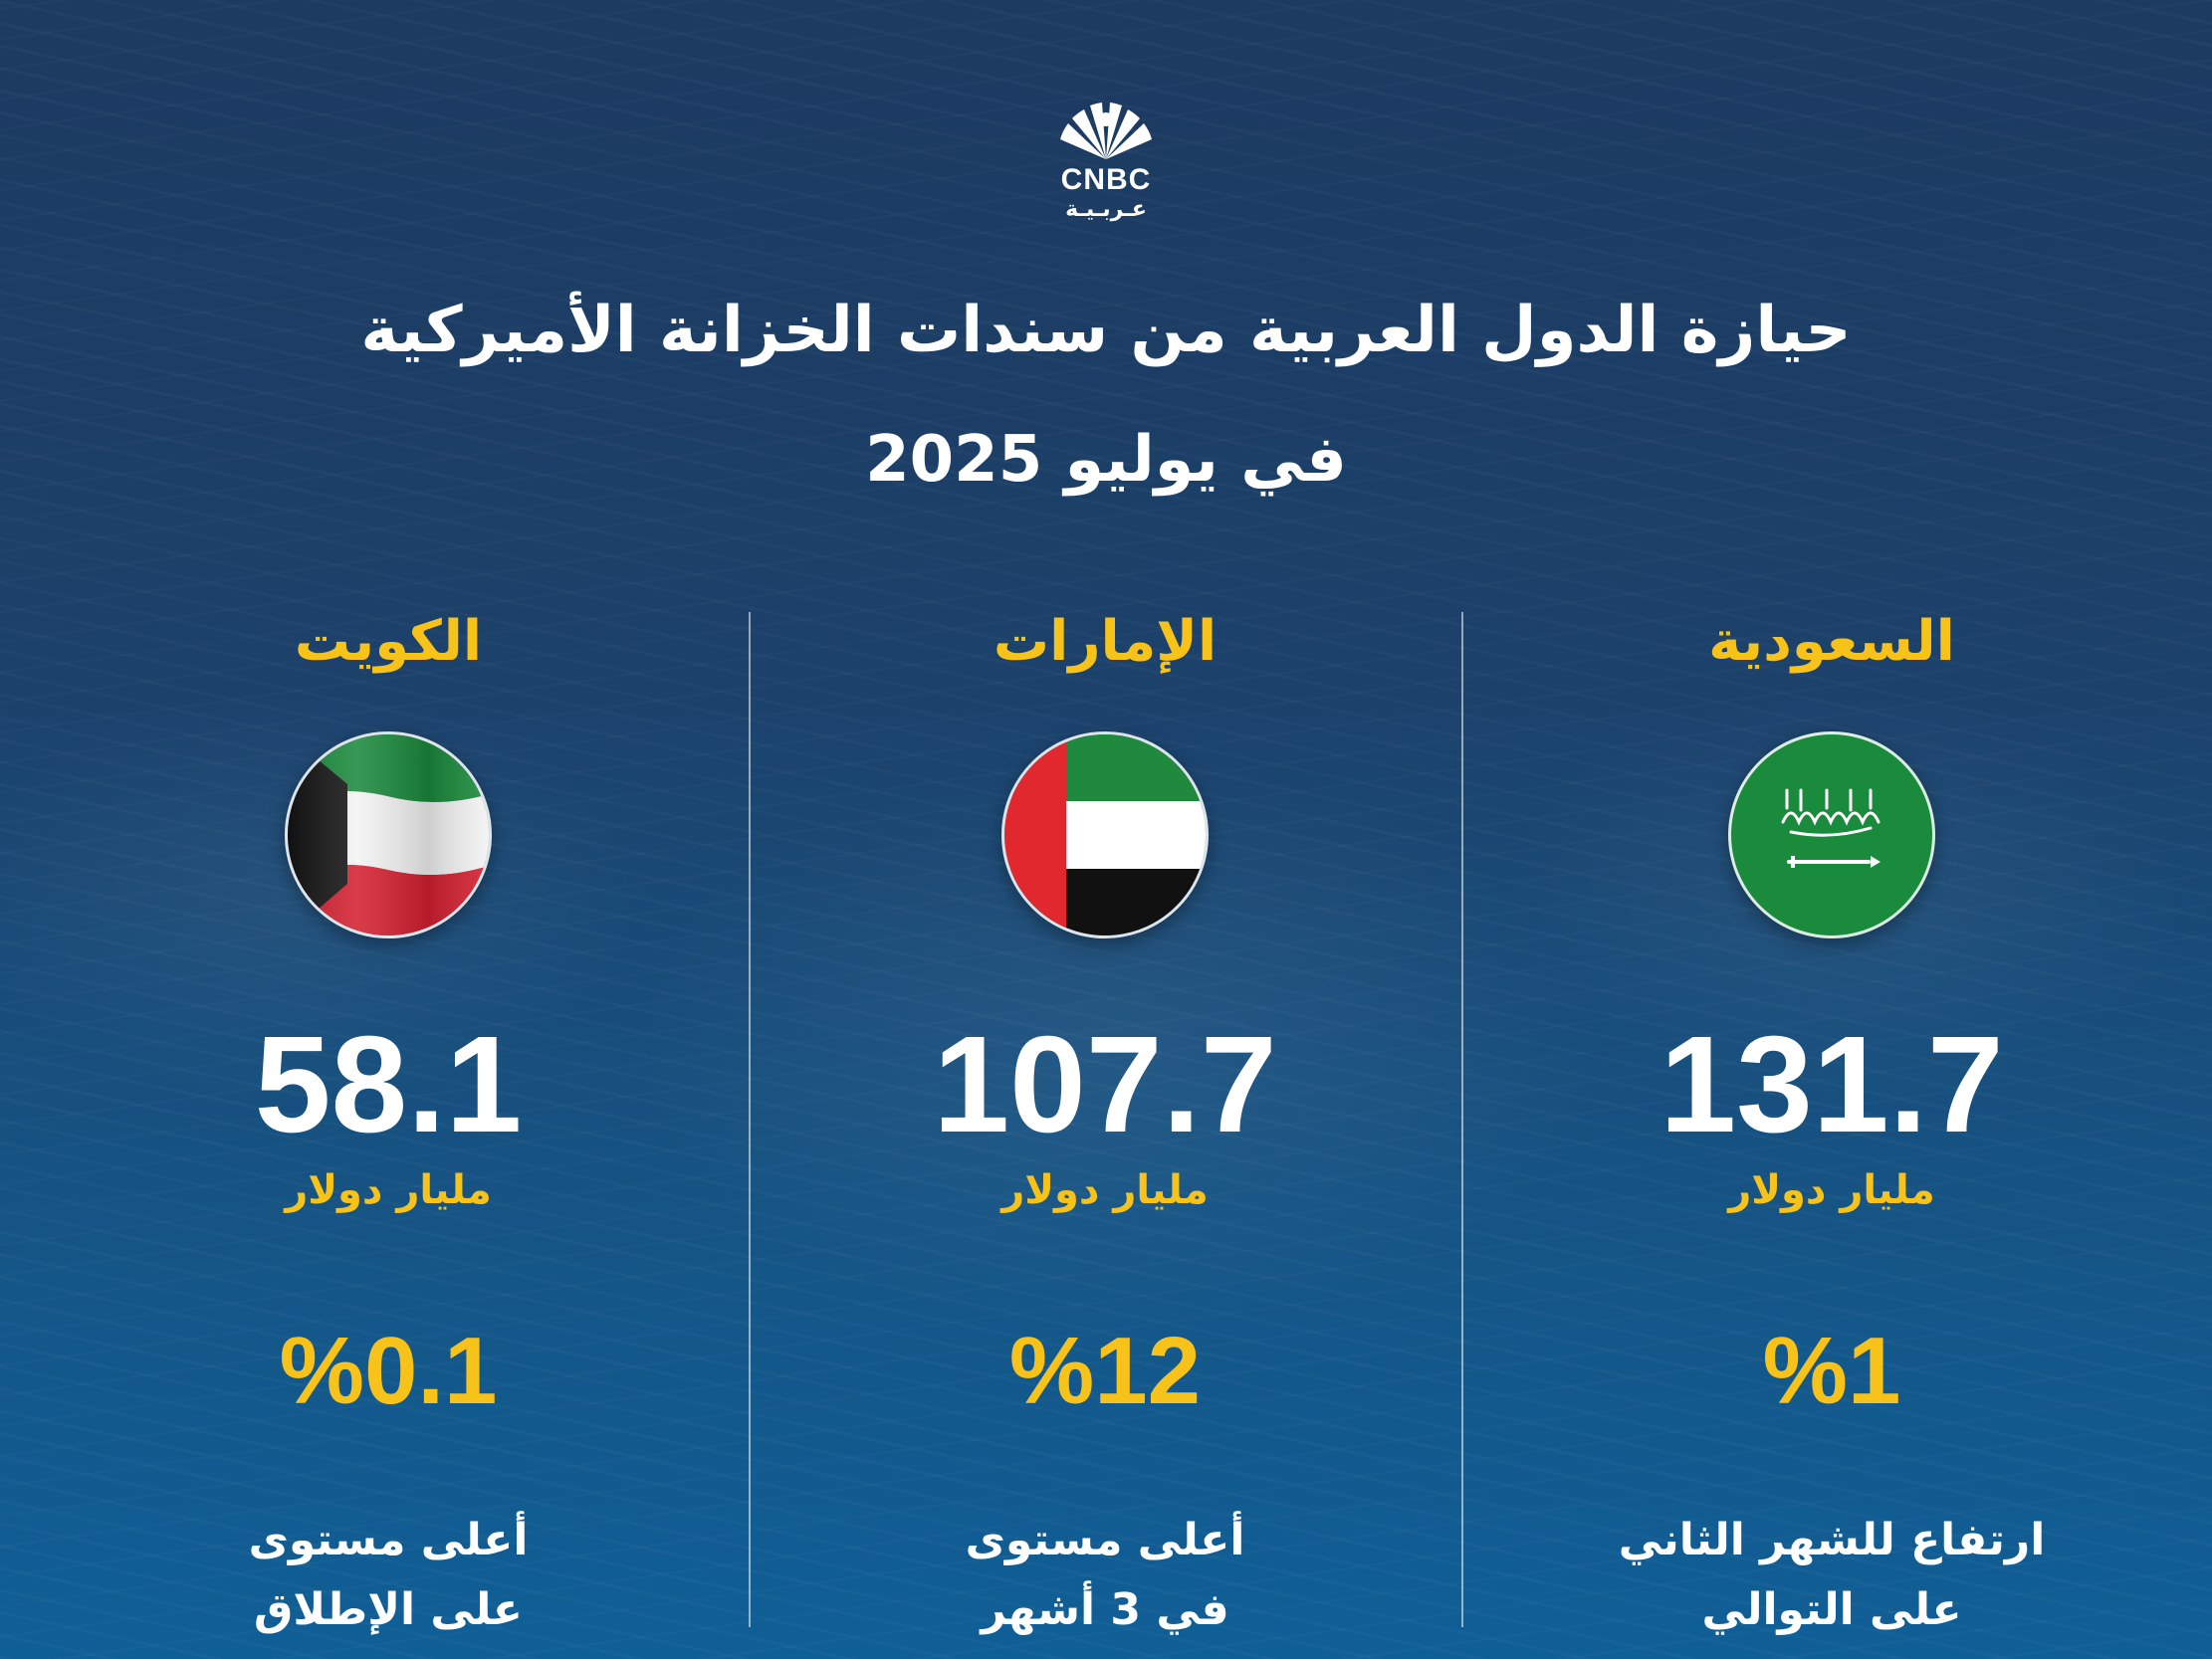 This screenshot has height=1659, width=2212. What do you see at coordinates (1831, 1575) in the screenshot?
I see `change-description: ارتفاع للشهر الثاني على التوالي` at bounding box center [1831, 1575].